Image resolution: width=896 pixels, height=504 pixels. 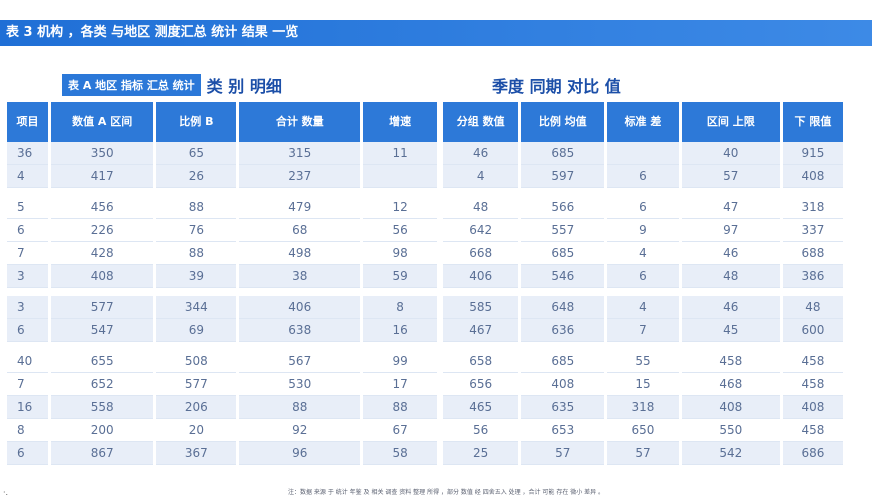 What do you see at coordinates (400, 153) in the screenshot?
I see `table-cell: 11` at bounding box center [400, 153].